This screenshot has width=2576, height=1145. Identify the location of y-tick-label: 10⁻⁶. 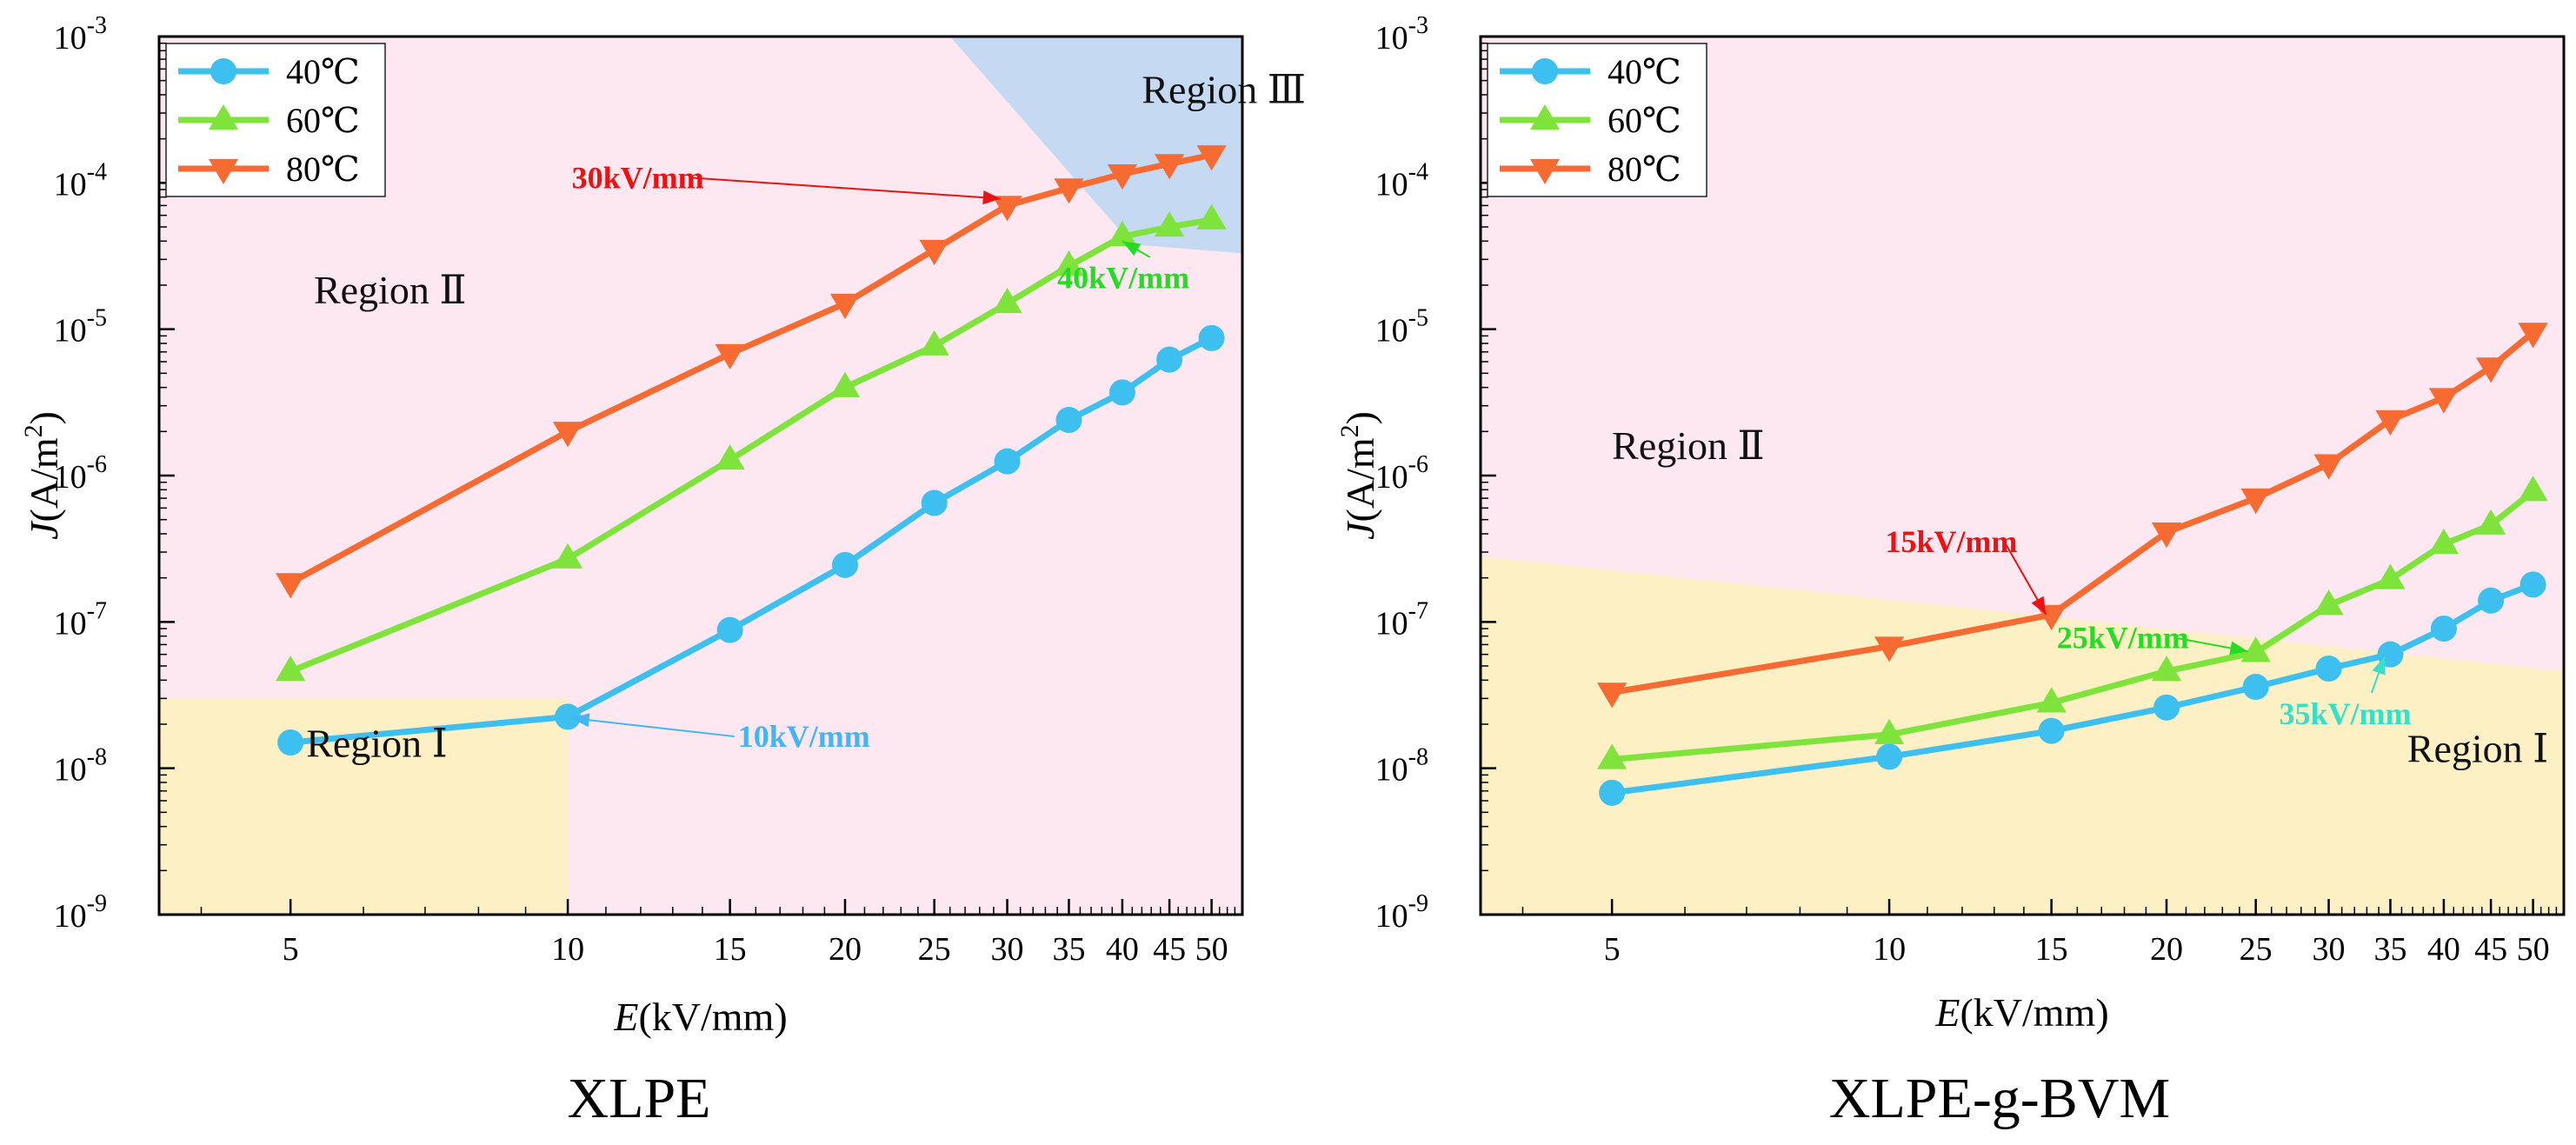
(80, 473).